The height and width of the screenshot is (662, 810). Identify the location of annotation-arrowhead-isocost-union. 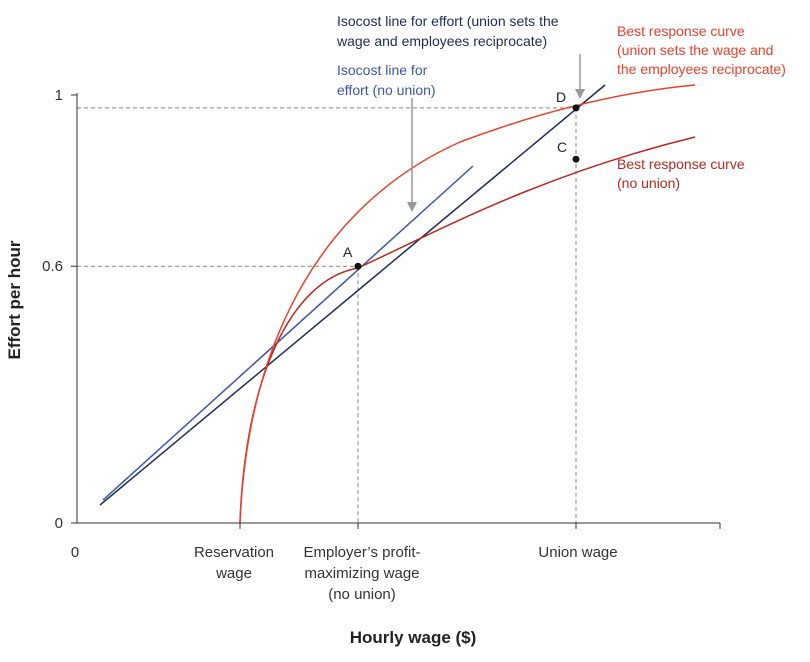
(580, 94).